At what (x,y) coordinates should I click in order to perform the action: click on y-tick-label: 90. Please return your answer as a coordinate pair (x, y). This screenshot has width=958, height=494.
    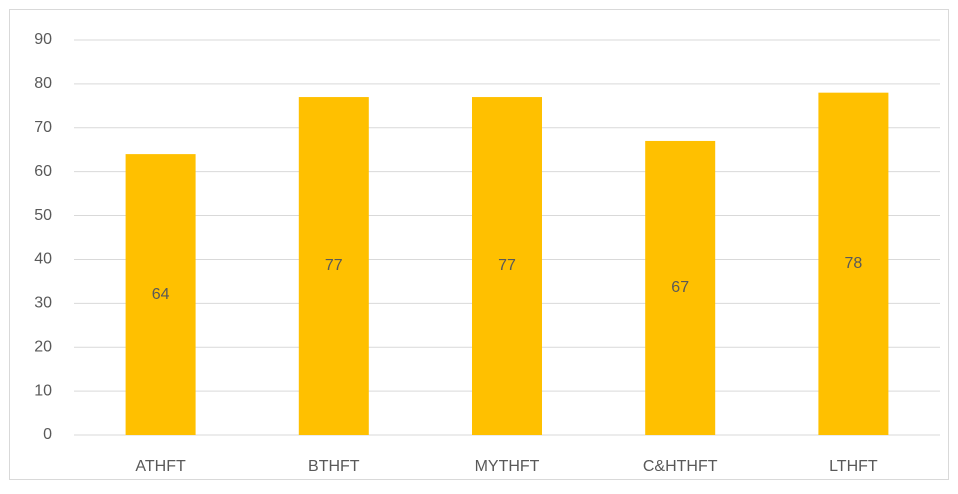
    Looking at the image, I should click on (43, 39).